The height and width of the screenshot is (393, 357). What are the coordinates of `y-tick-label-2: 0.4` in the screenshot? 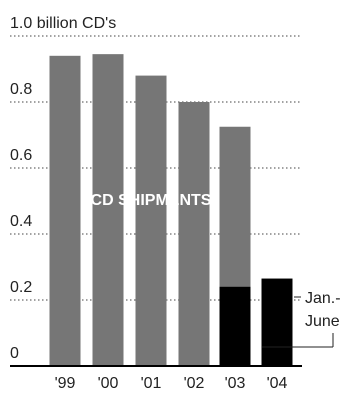 It's located at (21, 221).